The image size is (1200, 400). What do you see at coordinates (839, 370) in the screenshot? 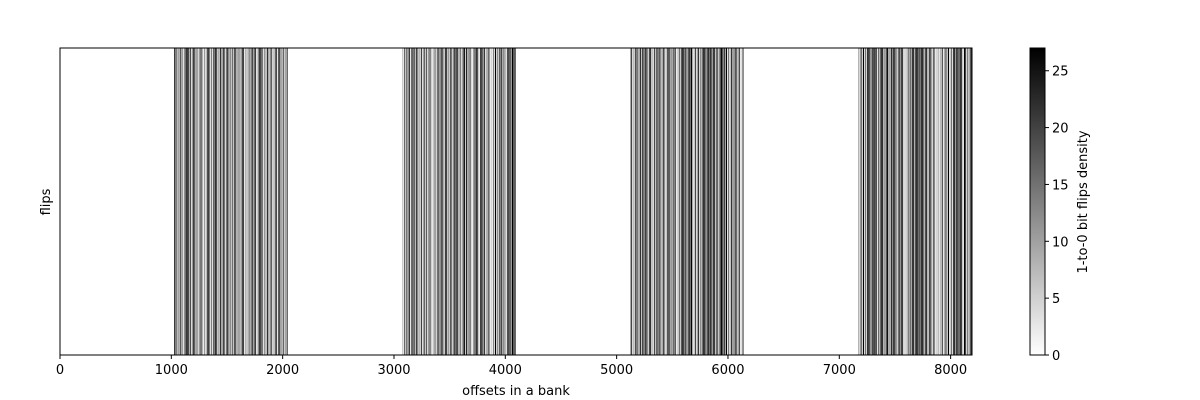
I see `x-tick-label: 7000` at bounding box center [839, 370].